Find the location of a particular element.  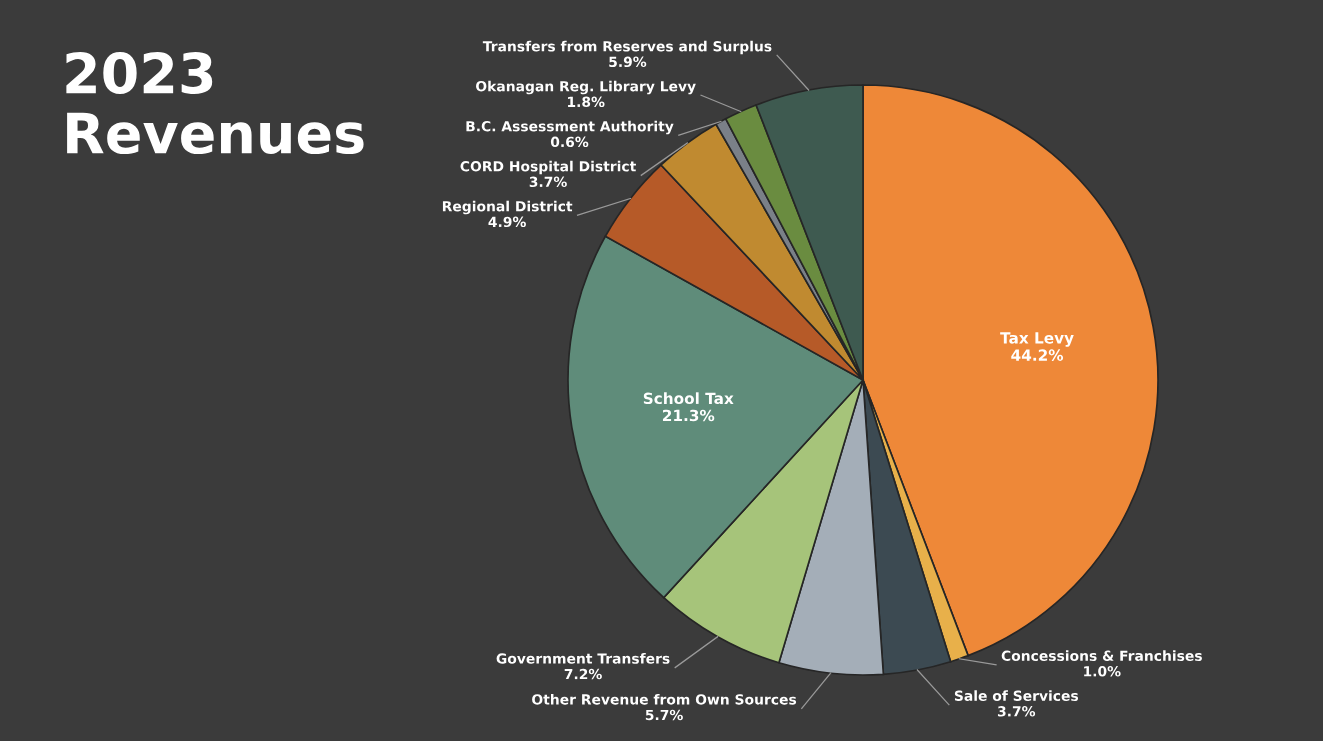

data-label: 7.2% is located at coordinates (583, 674).